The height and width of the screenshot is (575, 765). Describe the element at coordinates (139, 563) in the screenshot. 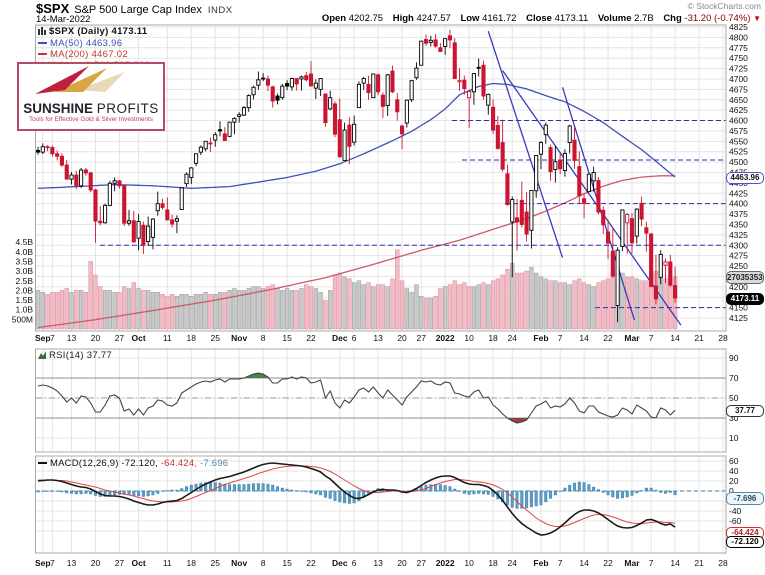

I see `svg-text: Oct` at that location.